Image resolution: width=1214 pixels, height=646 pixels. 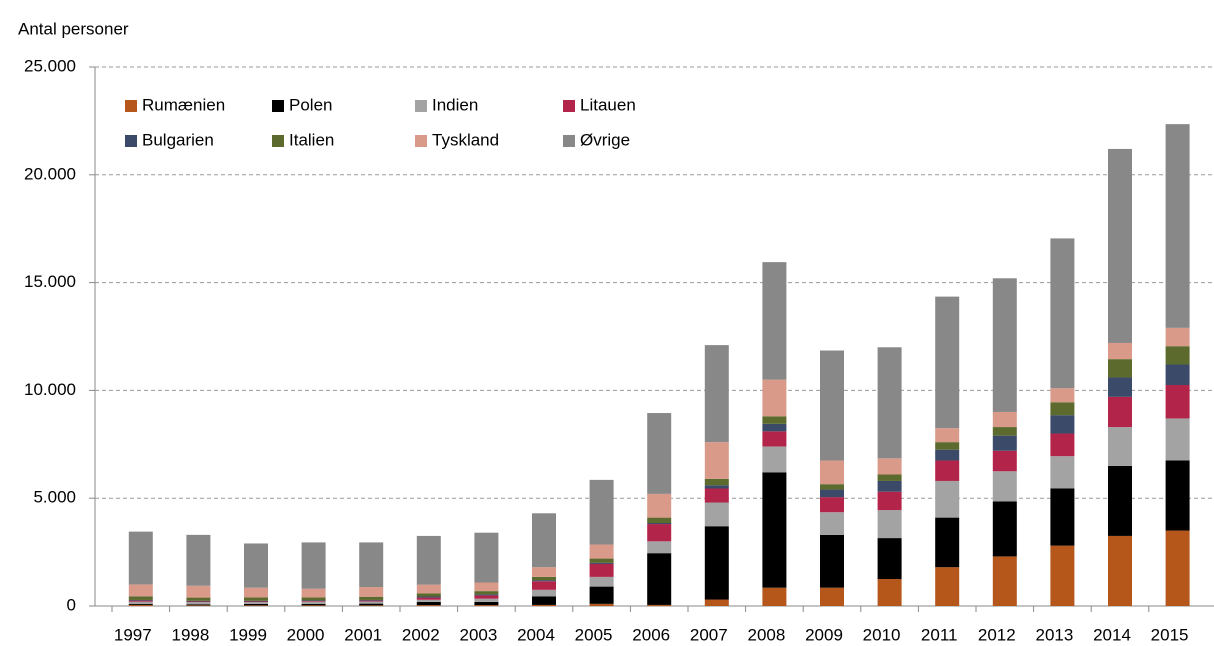 What do you see at coordinates (605, 139) in the screenshot?
I see `legend-label: Øvrige` at bounding box center [605, 139].